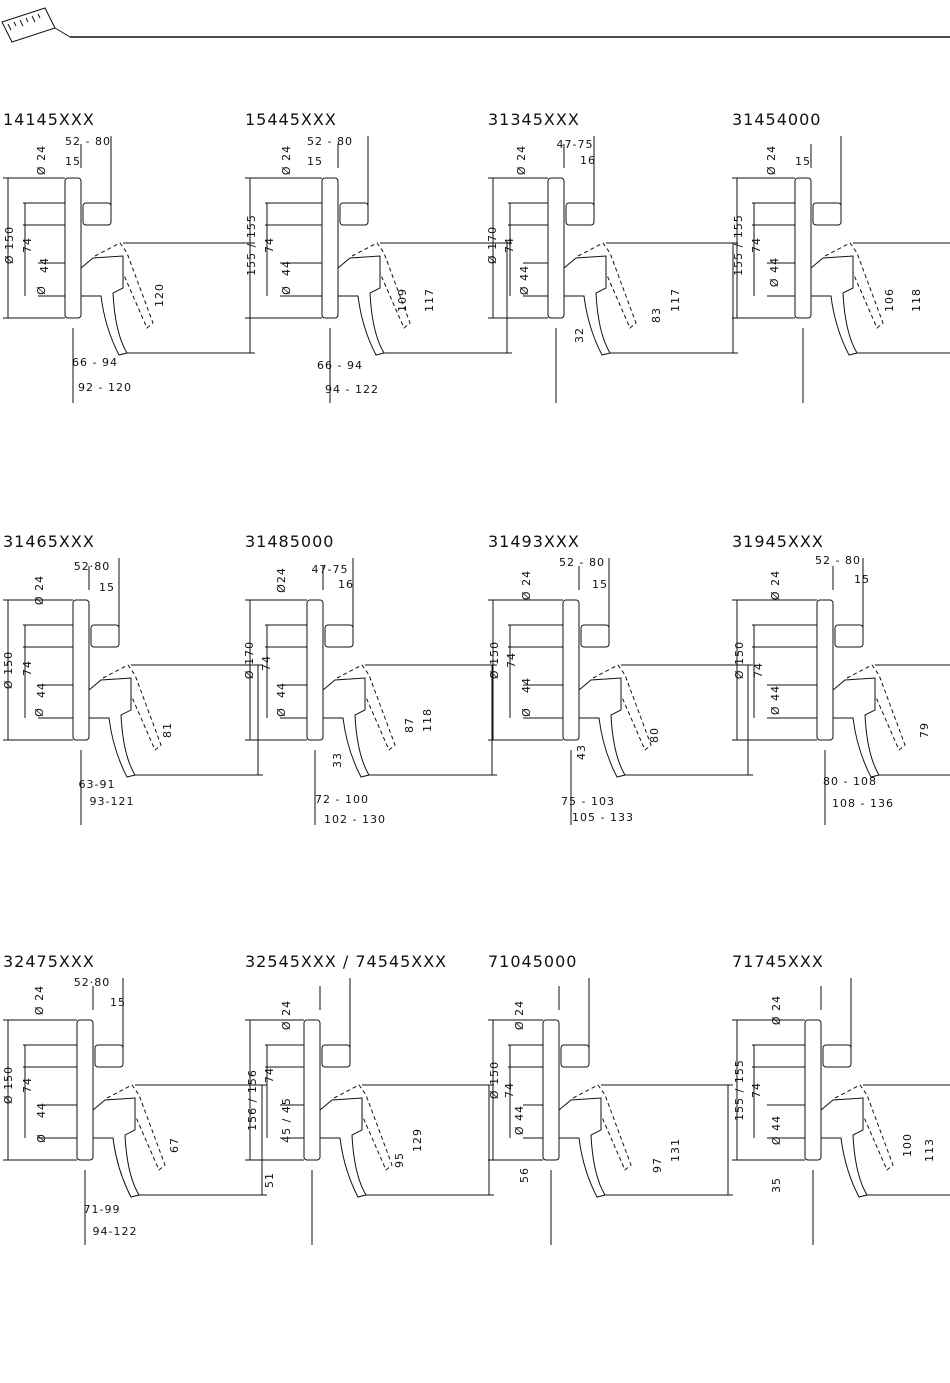 This screenshot has height=1383, width=950. What do you see at coordinates (534, 541) in the screenshot?
I see `model-number: 31493XXX` at bounding box center [534, 541].